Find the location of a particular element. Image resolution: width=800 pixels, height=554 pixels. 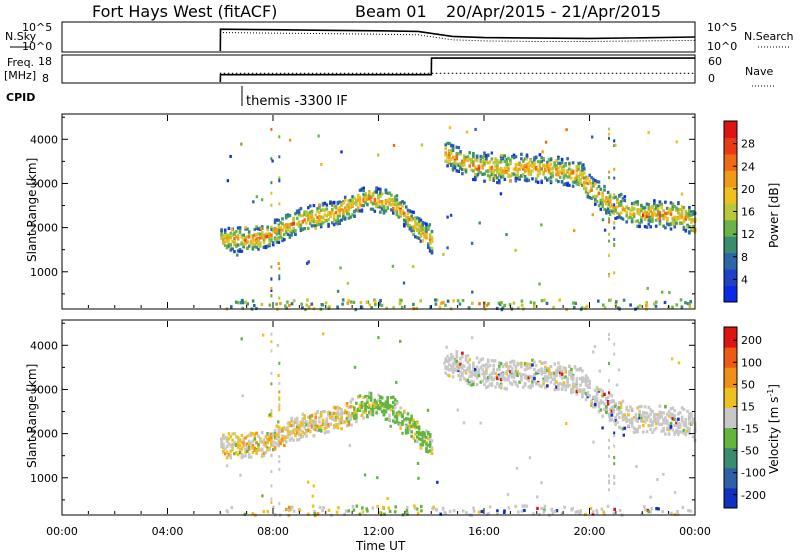

nsearch-label: N.Search is located at coordinates (769, 36).